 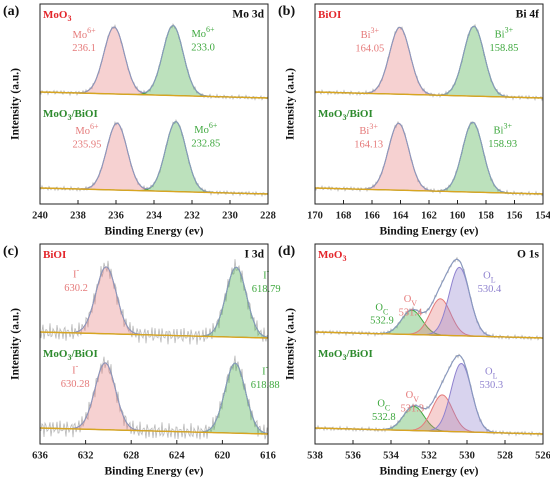 I want to click on sample-label: MoO3, so click(x=57, y=16).